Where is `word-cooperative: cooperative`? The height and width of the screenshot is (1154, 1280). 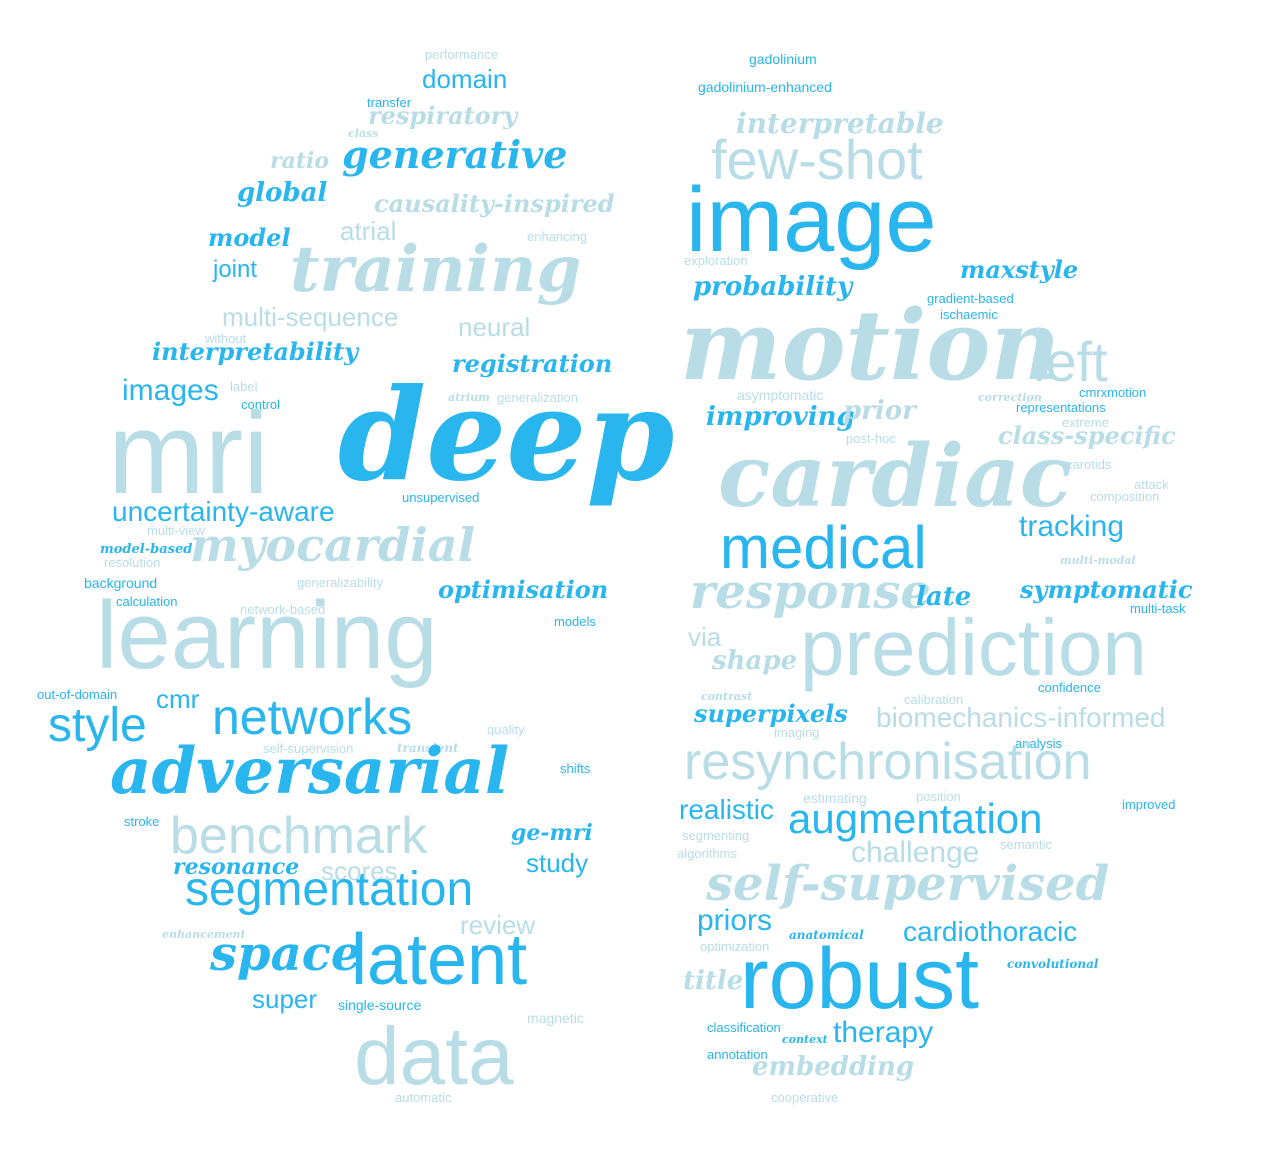
word-cooperative: cooperative is located at coordinates (805, 1097).